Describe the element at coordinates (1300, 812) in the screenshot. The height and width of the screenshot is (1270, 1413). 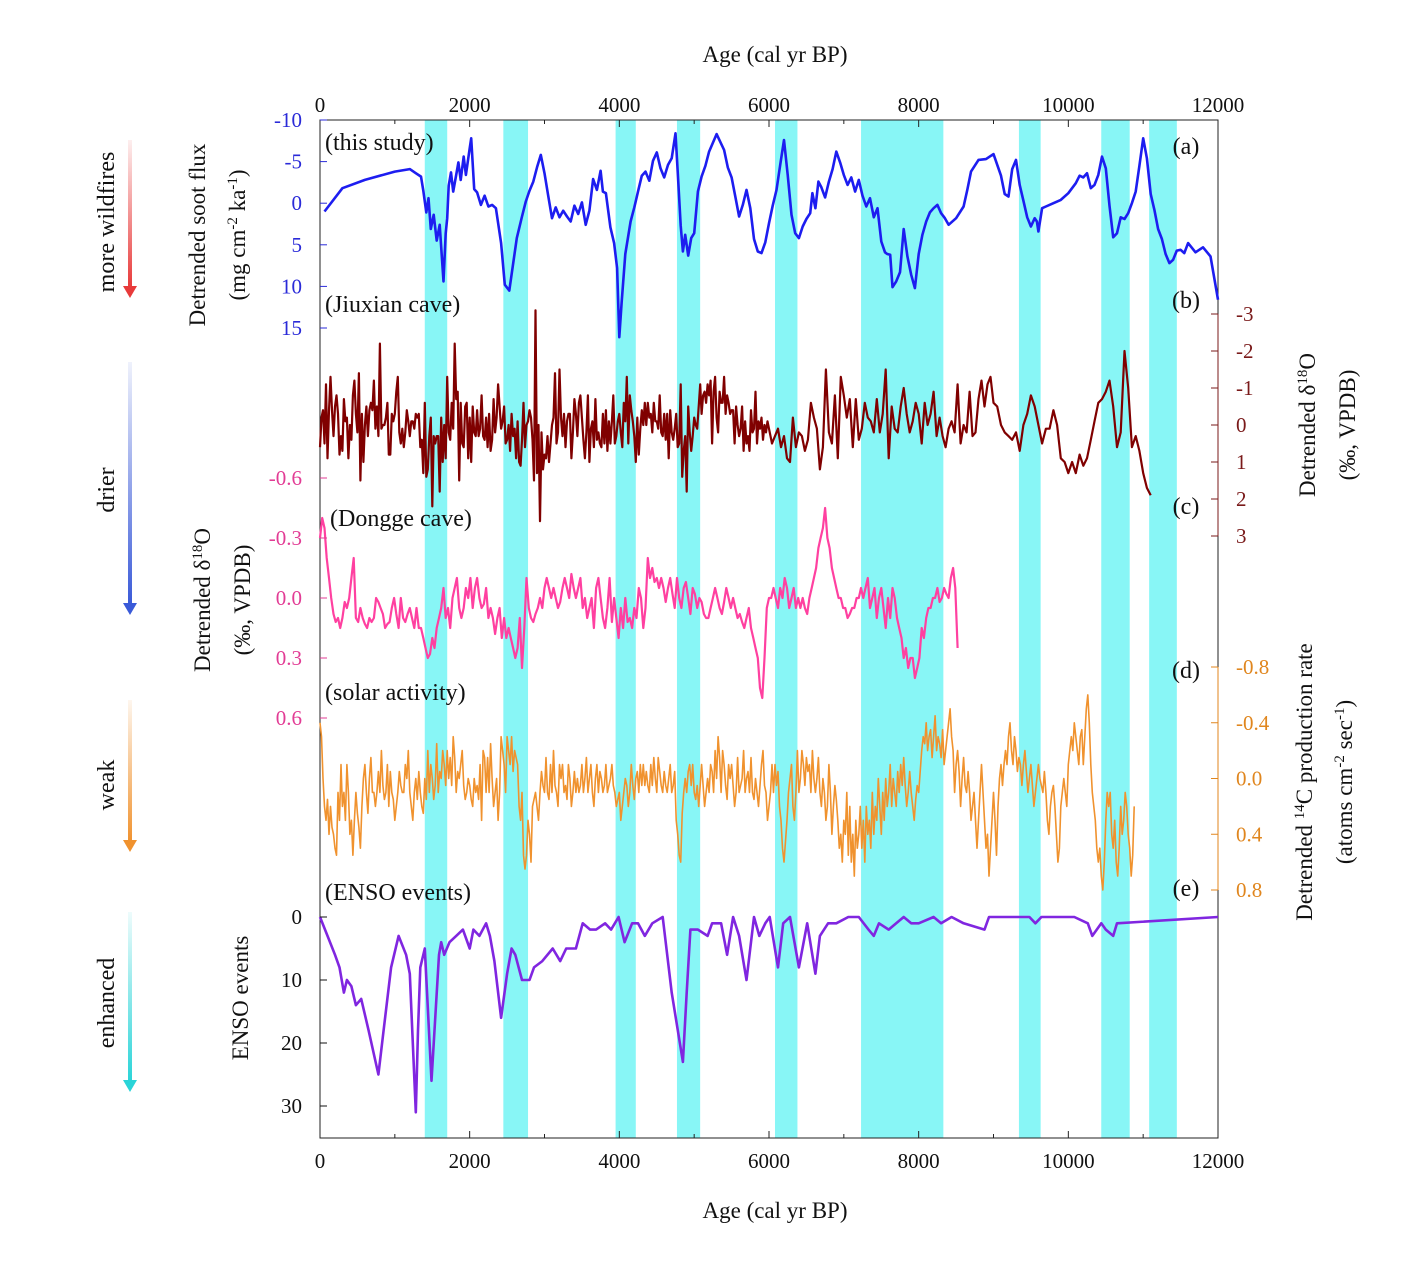
I see `y-axis-title-part: 14` at that location.